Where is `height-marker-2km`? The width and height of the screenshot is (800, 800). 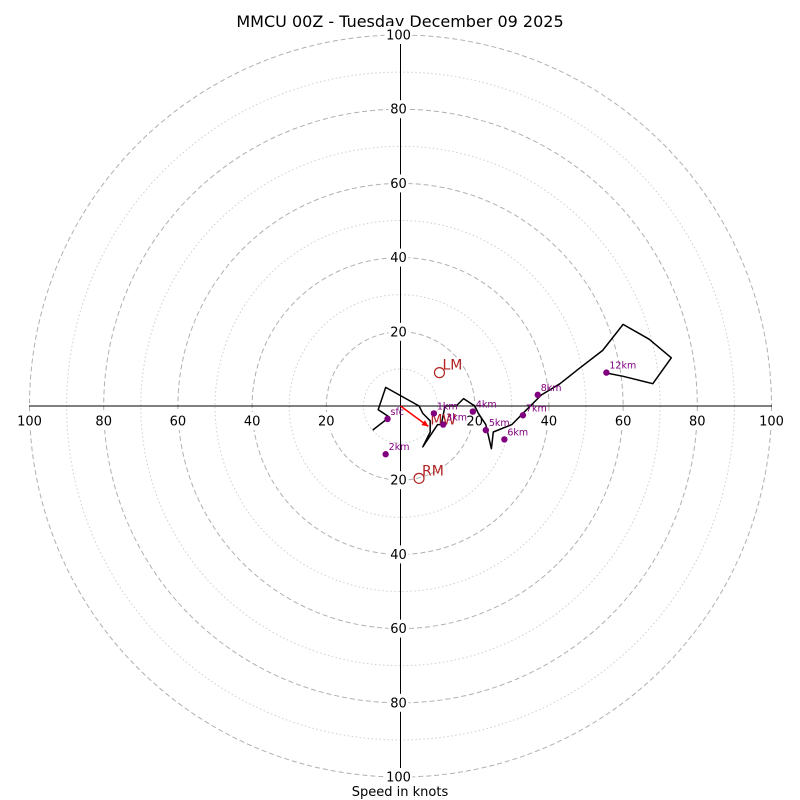 height-marker-2km is located at coordinates (385, 454).